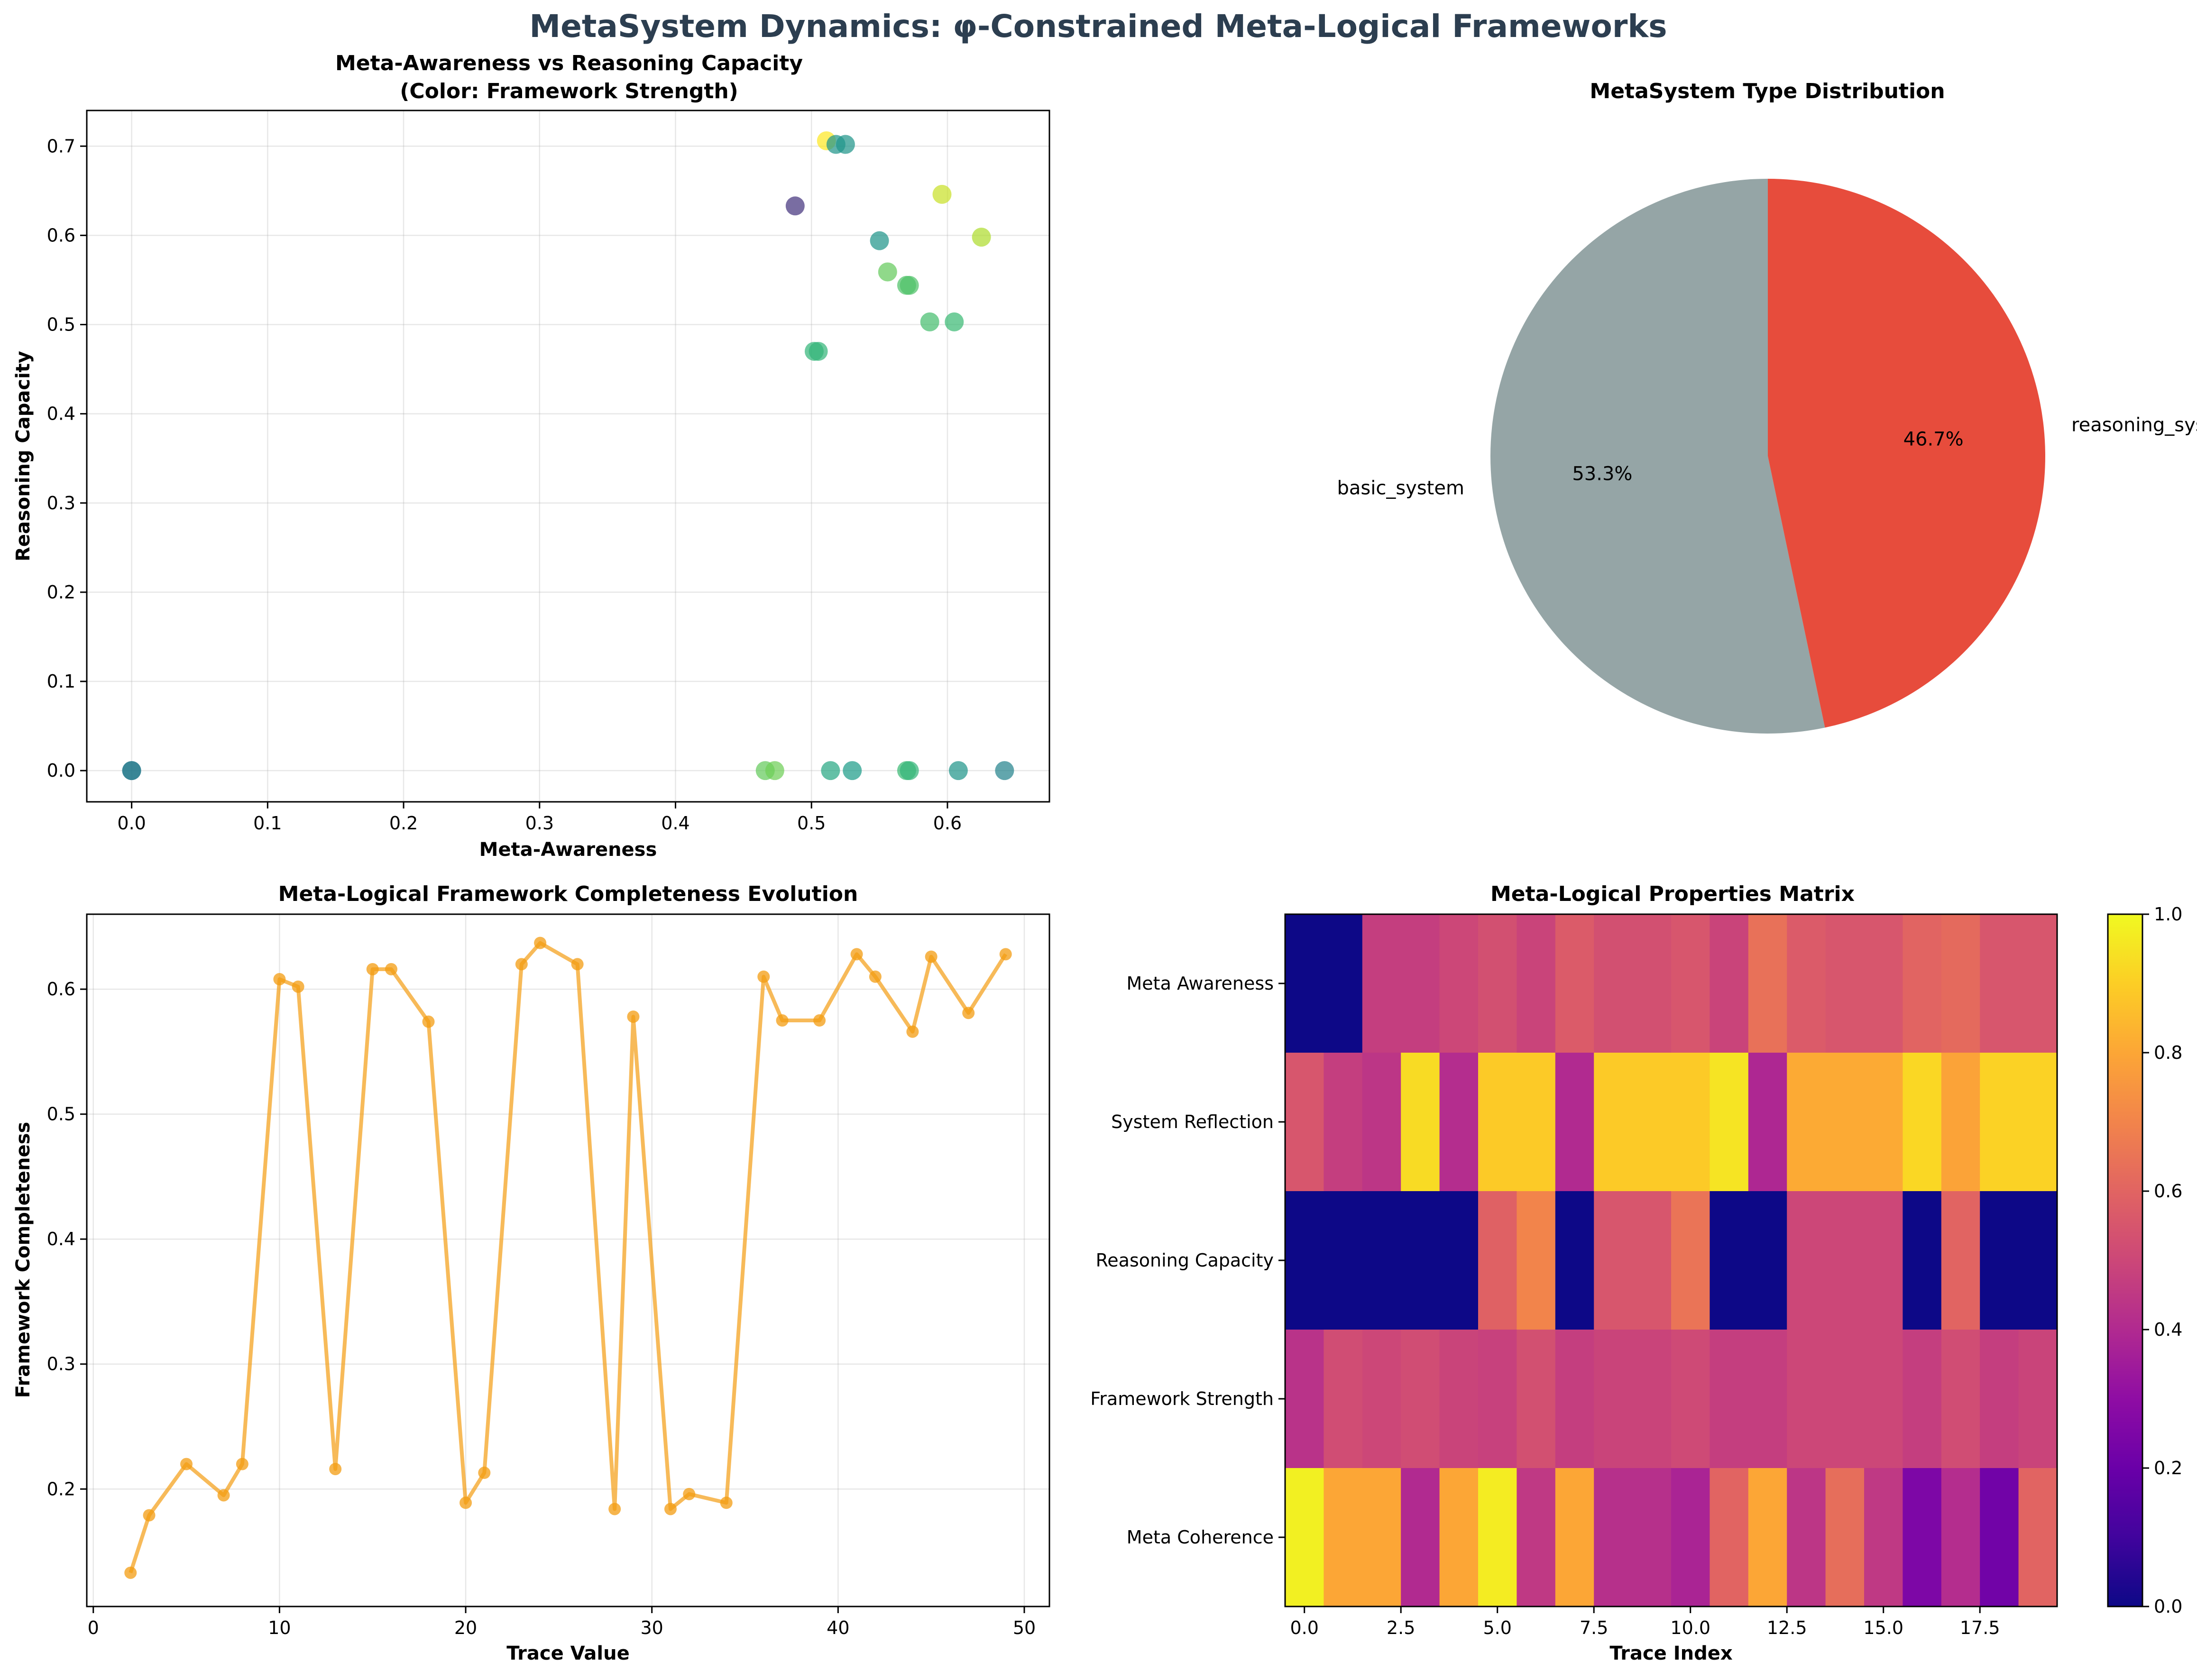 Image resolution: width=2197 pixels, height=1680 pixels. What do you see at coordinates (61, 989) in the screenshot?
I see `line-y-tick-label: 0.6` at bounding box center [61, 989].